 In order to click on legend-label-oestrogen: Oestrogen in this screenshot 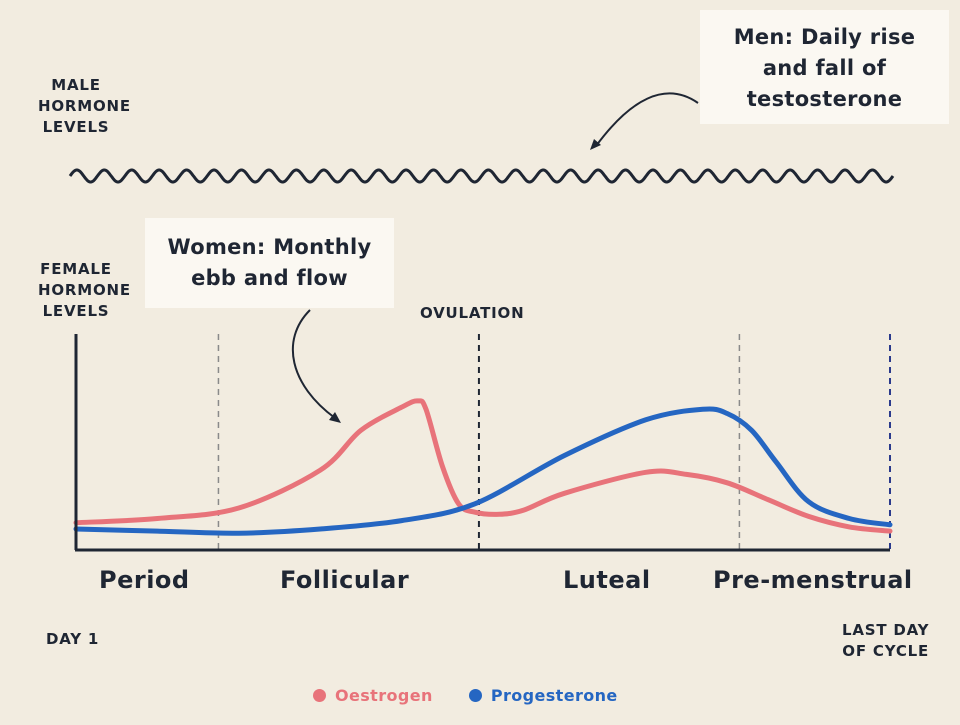, I will do `click(384, 695)`.